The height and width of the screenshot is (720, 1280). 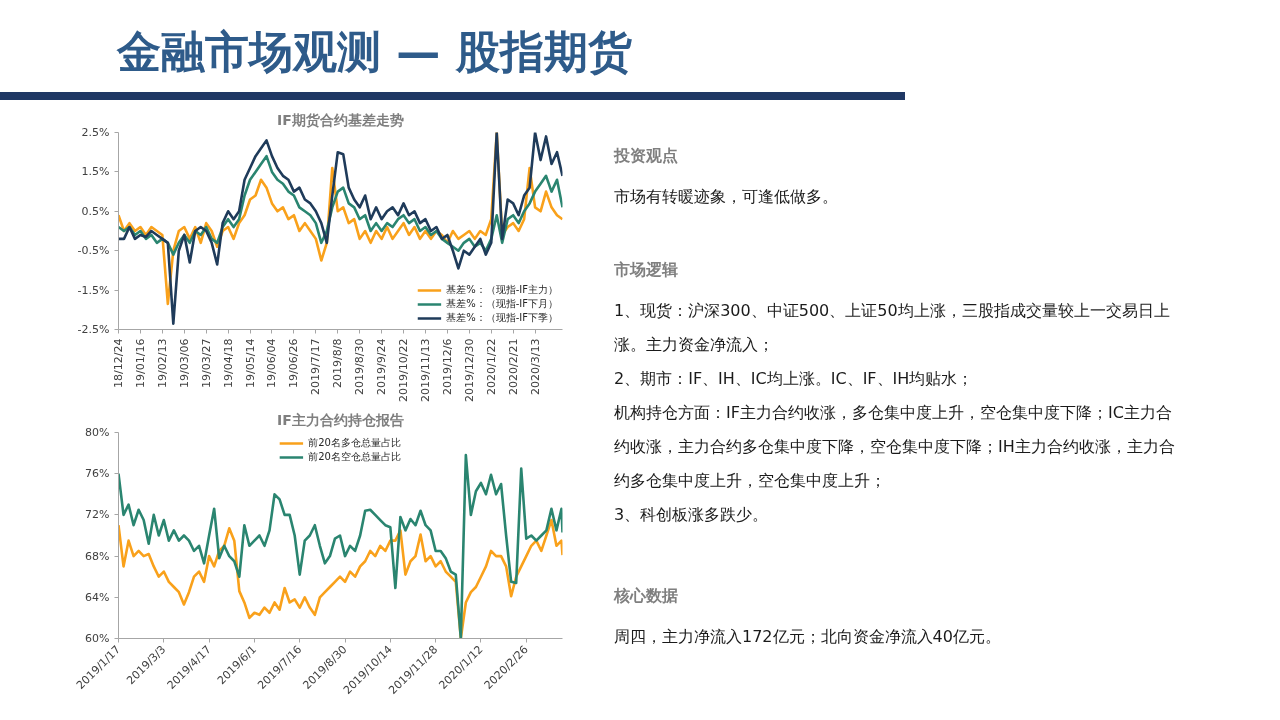 What do you see at coordinates (354, 443) in the screenshot?
I see `legend-label: 前20名多仓总量占比` at bounding box center [354, 443].